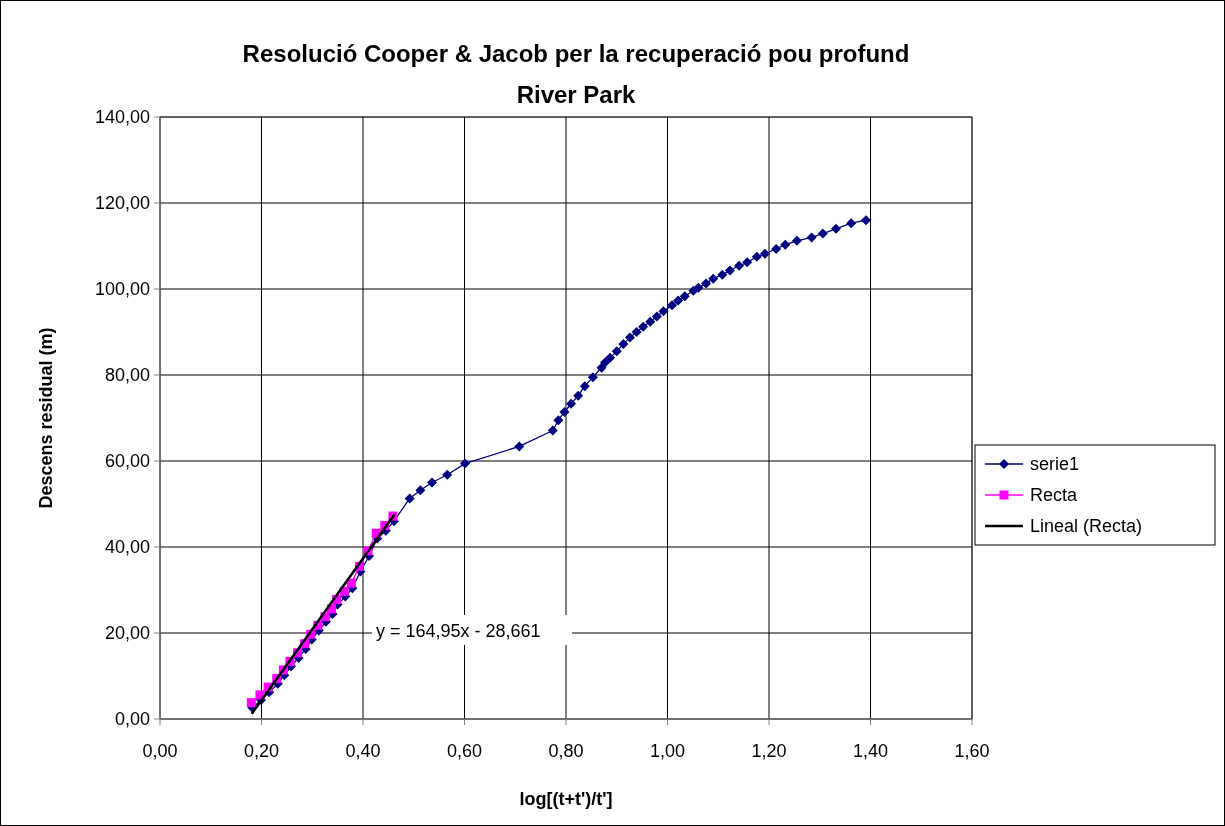 This screenshot has height=826, width=1225. What do you see at coordinates (127, 547) in the screenshot?
I see `y-tick-label: 40,00` at bounding box center [127, 547].